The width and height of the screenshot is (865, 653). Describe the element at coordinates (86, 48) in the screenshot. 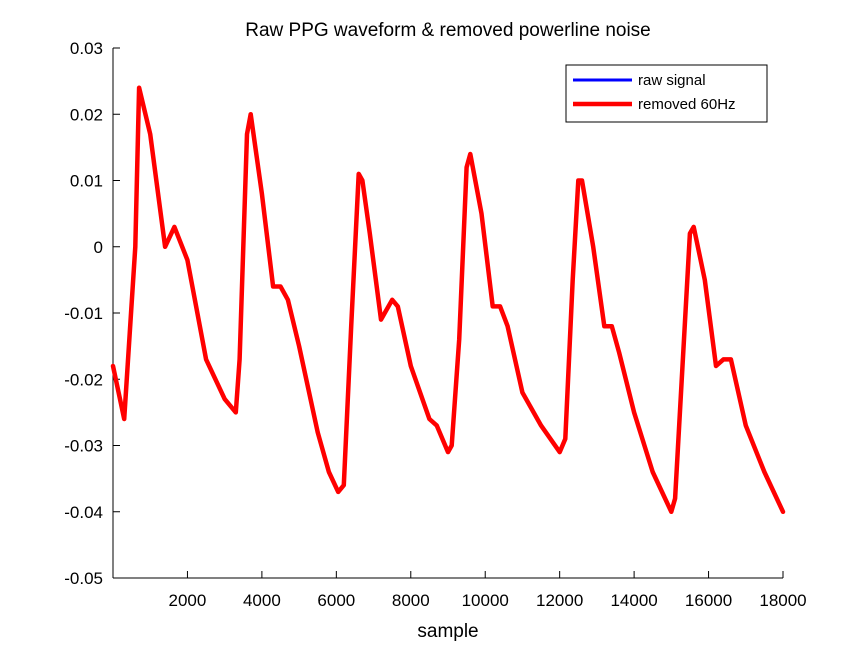

I see `y-tick-label: 0.03` at that location.